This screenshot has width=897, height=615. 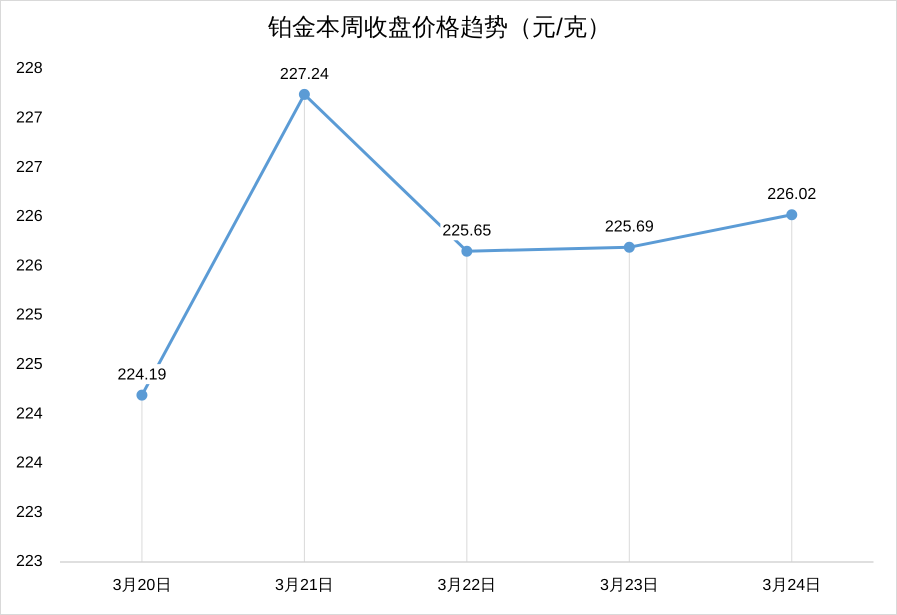 What do you see at coordinates (141, 375) in the screenshot?
I see `data-label: 224.19` at bounding box center [141, 375].